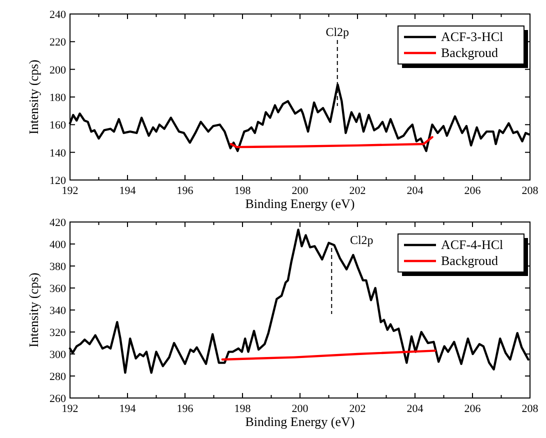 This screenshot has width=546, height=438. Describe the element at coordinates (58, 377) in the screenshot. I see `y-tick-label: 280` at that location.